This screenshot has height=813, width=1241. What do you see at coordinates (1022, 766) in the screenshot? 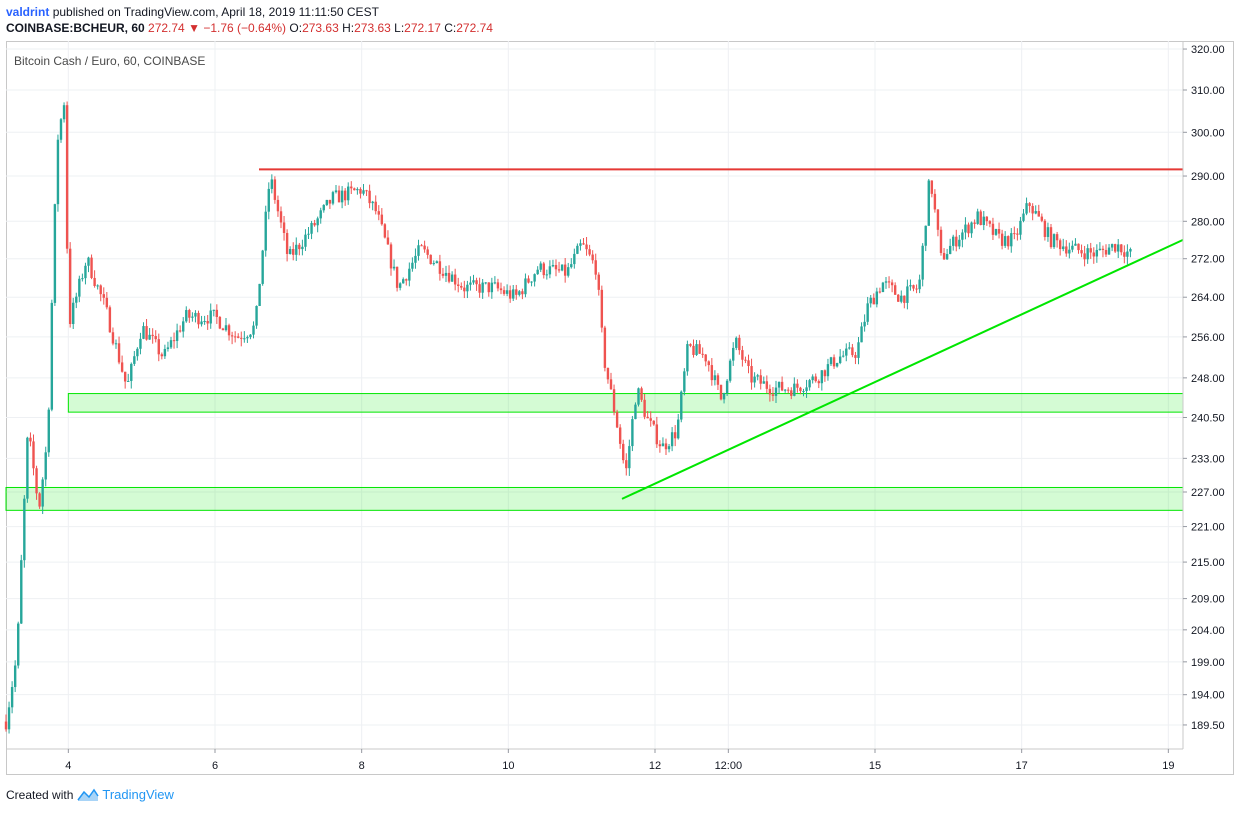
I see `x-tick-label: 17` at bounding box center [1022, 766].